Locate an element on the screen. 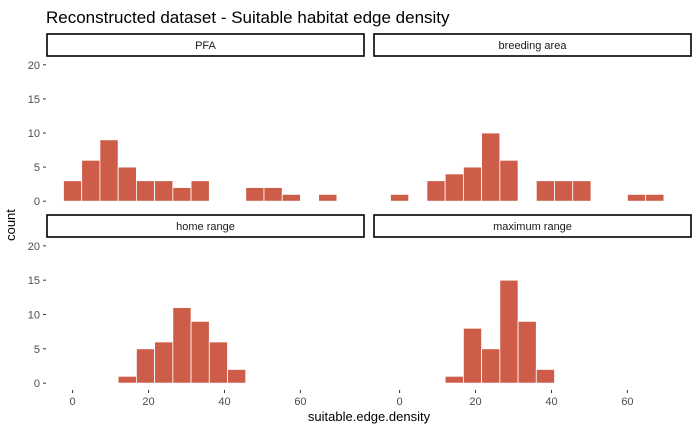 This screenshot has height=432, width=700. facet-strip-label: PFA is located at coordinates (205, 46).